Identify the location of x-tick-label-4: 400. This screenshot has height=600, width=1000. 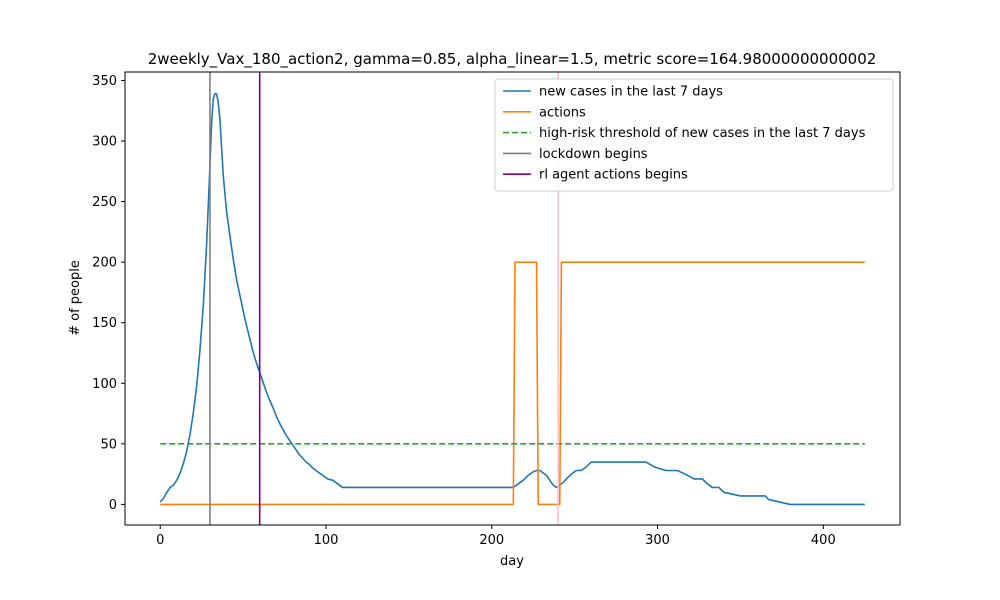
(823, 540).